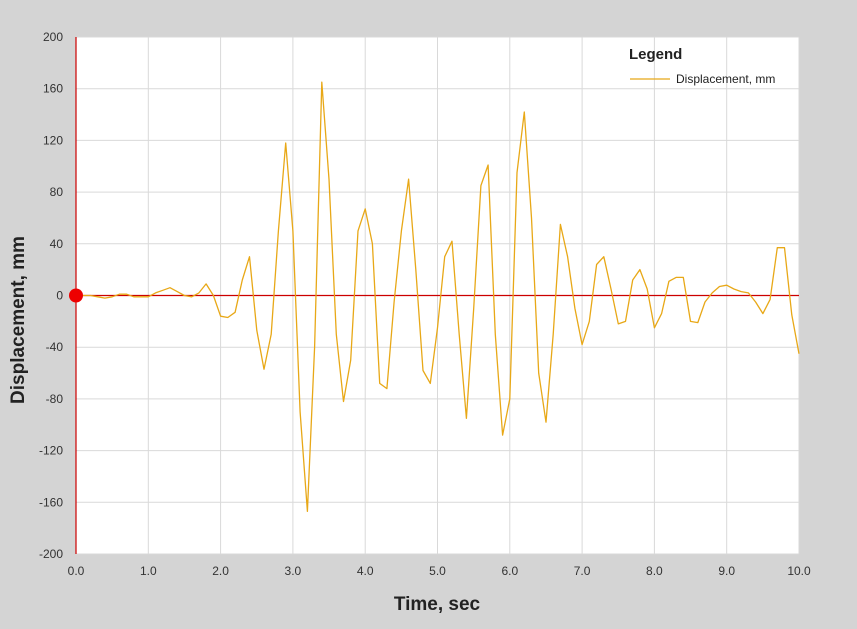  I want to click on legend-entry-displacement: Displacement, mm, so click(725, 79).